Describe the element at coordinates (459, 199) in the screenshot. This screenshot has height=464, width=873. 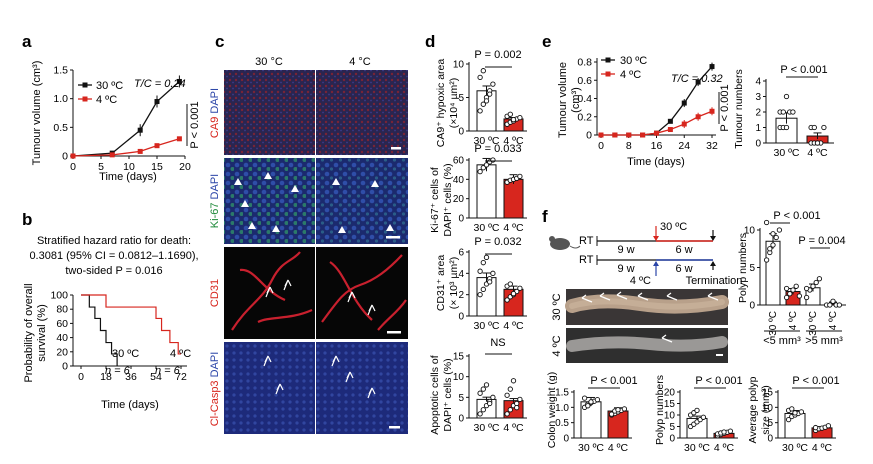
I see `y-tick-label: 20` at that location.